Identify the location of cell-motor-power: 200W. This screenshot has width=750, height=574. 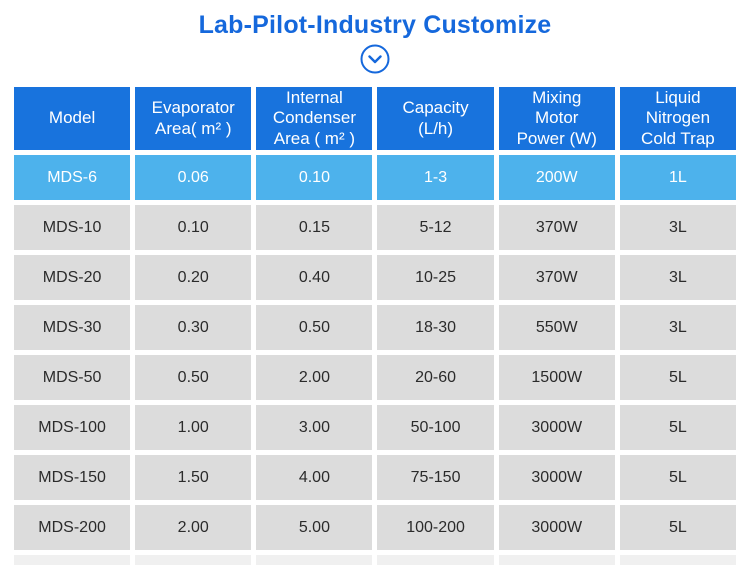
(556, 177).